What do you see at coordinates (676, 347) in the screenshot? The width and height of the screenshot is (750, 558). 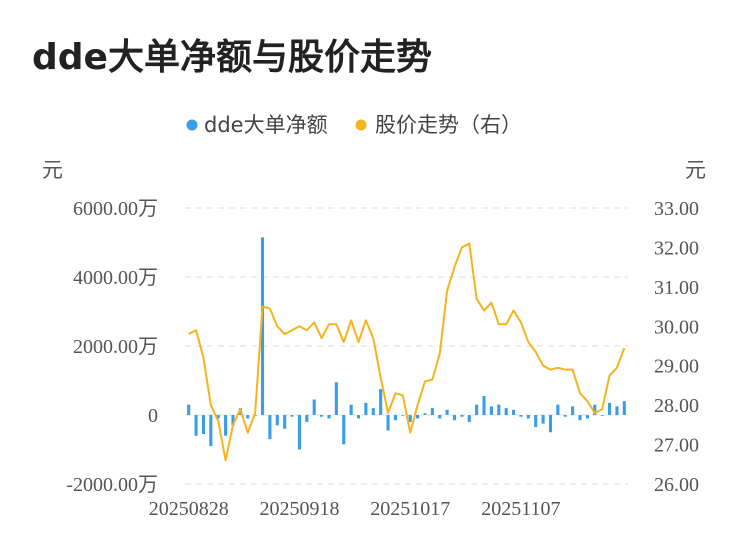 I see `right-axis-ticks: 33.00 32.00 31.00 30.00 29.00 28.00 27.00 26.00` at bounding box center [676, 347].